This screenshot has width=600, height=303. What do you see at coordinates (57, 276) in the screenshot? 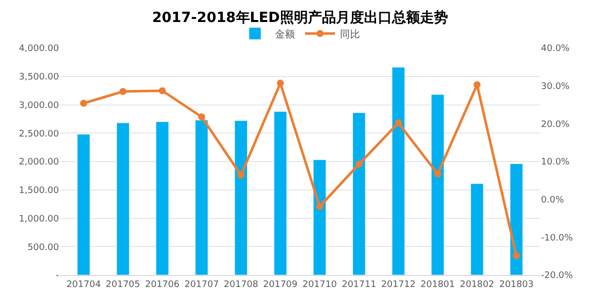
I see `y-tick-label: -` at bounding box center [57, 276].